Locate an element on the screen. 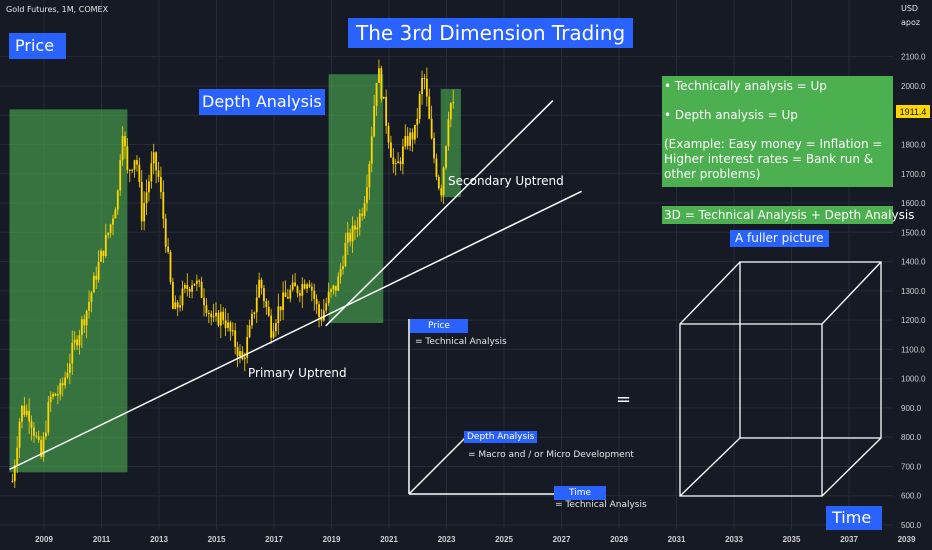 This screenshot has height=550, width=932. diagram-depth-label: Depth Analysis is located at coordinates (501, 437).